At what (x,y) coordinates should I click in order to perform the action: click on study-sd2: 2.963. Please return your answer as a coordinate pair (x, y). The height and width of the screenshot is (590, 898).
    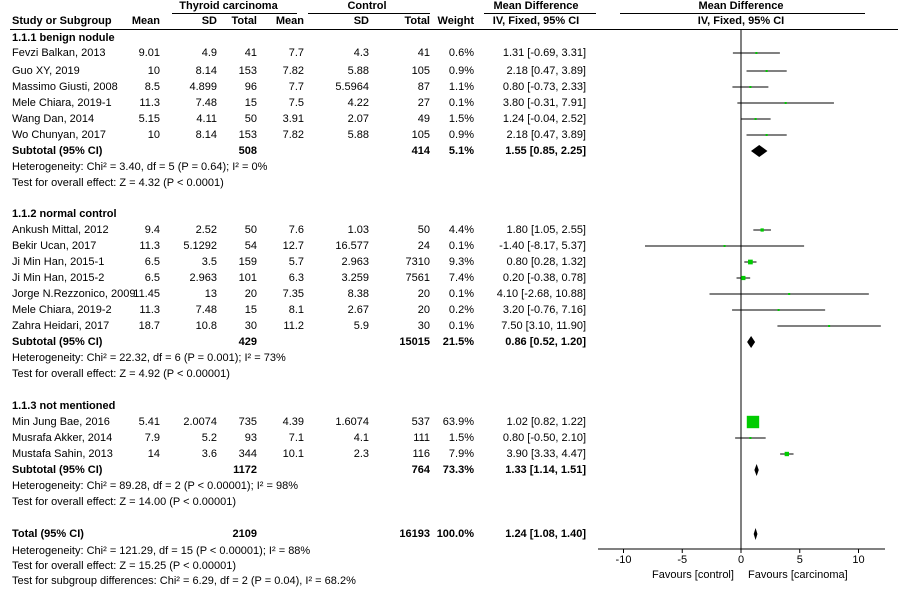
    Looking at the image, I should click on (355, 262).